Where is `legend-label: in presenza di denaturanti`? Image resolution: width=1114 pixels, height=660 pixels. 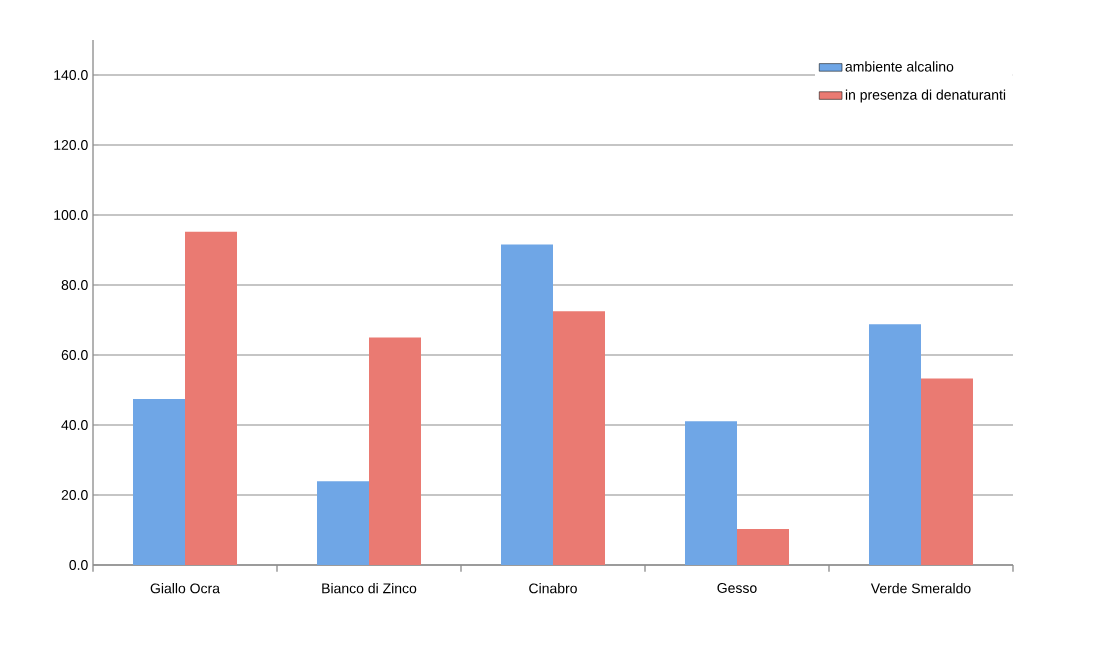
legend-label: in presenza di denaturanti is located at coordinates (925, 96).